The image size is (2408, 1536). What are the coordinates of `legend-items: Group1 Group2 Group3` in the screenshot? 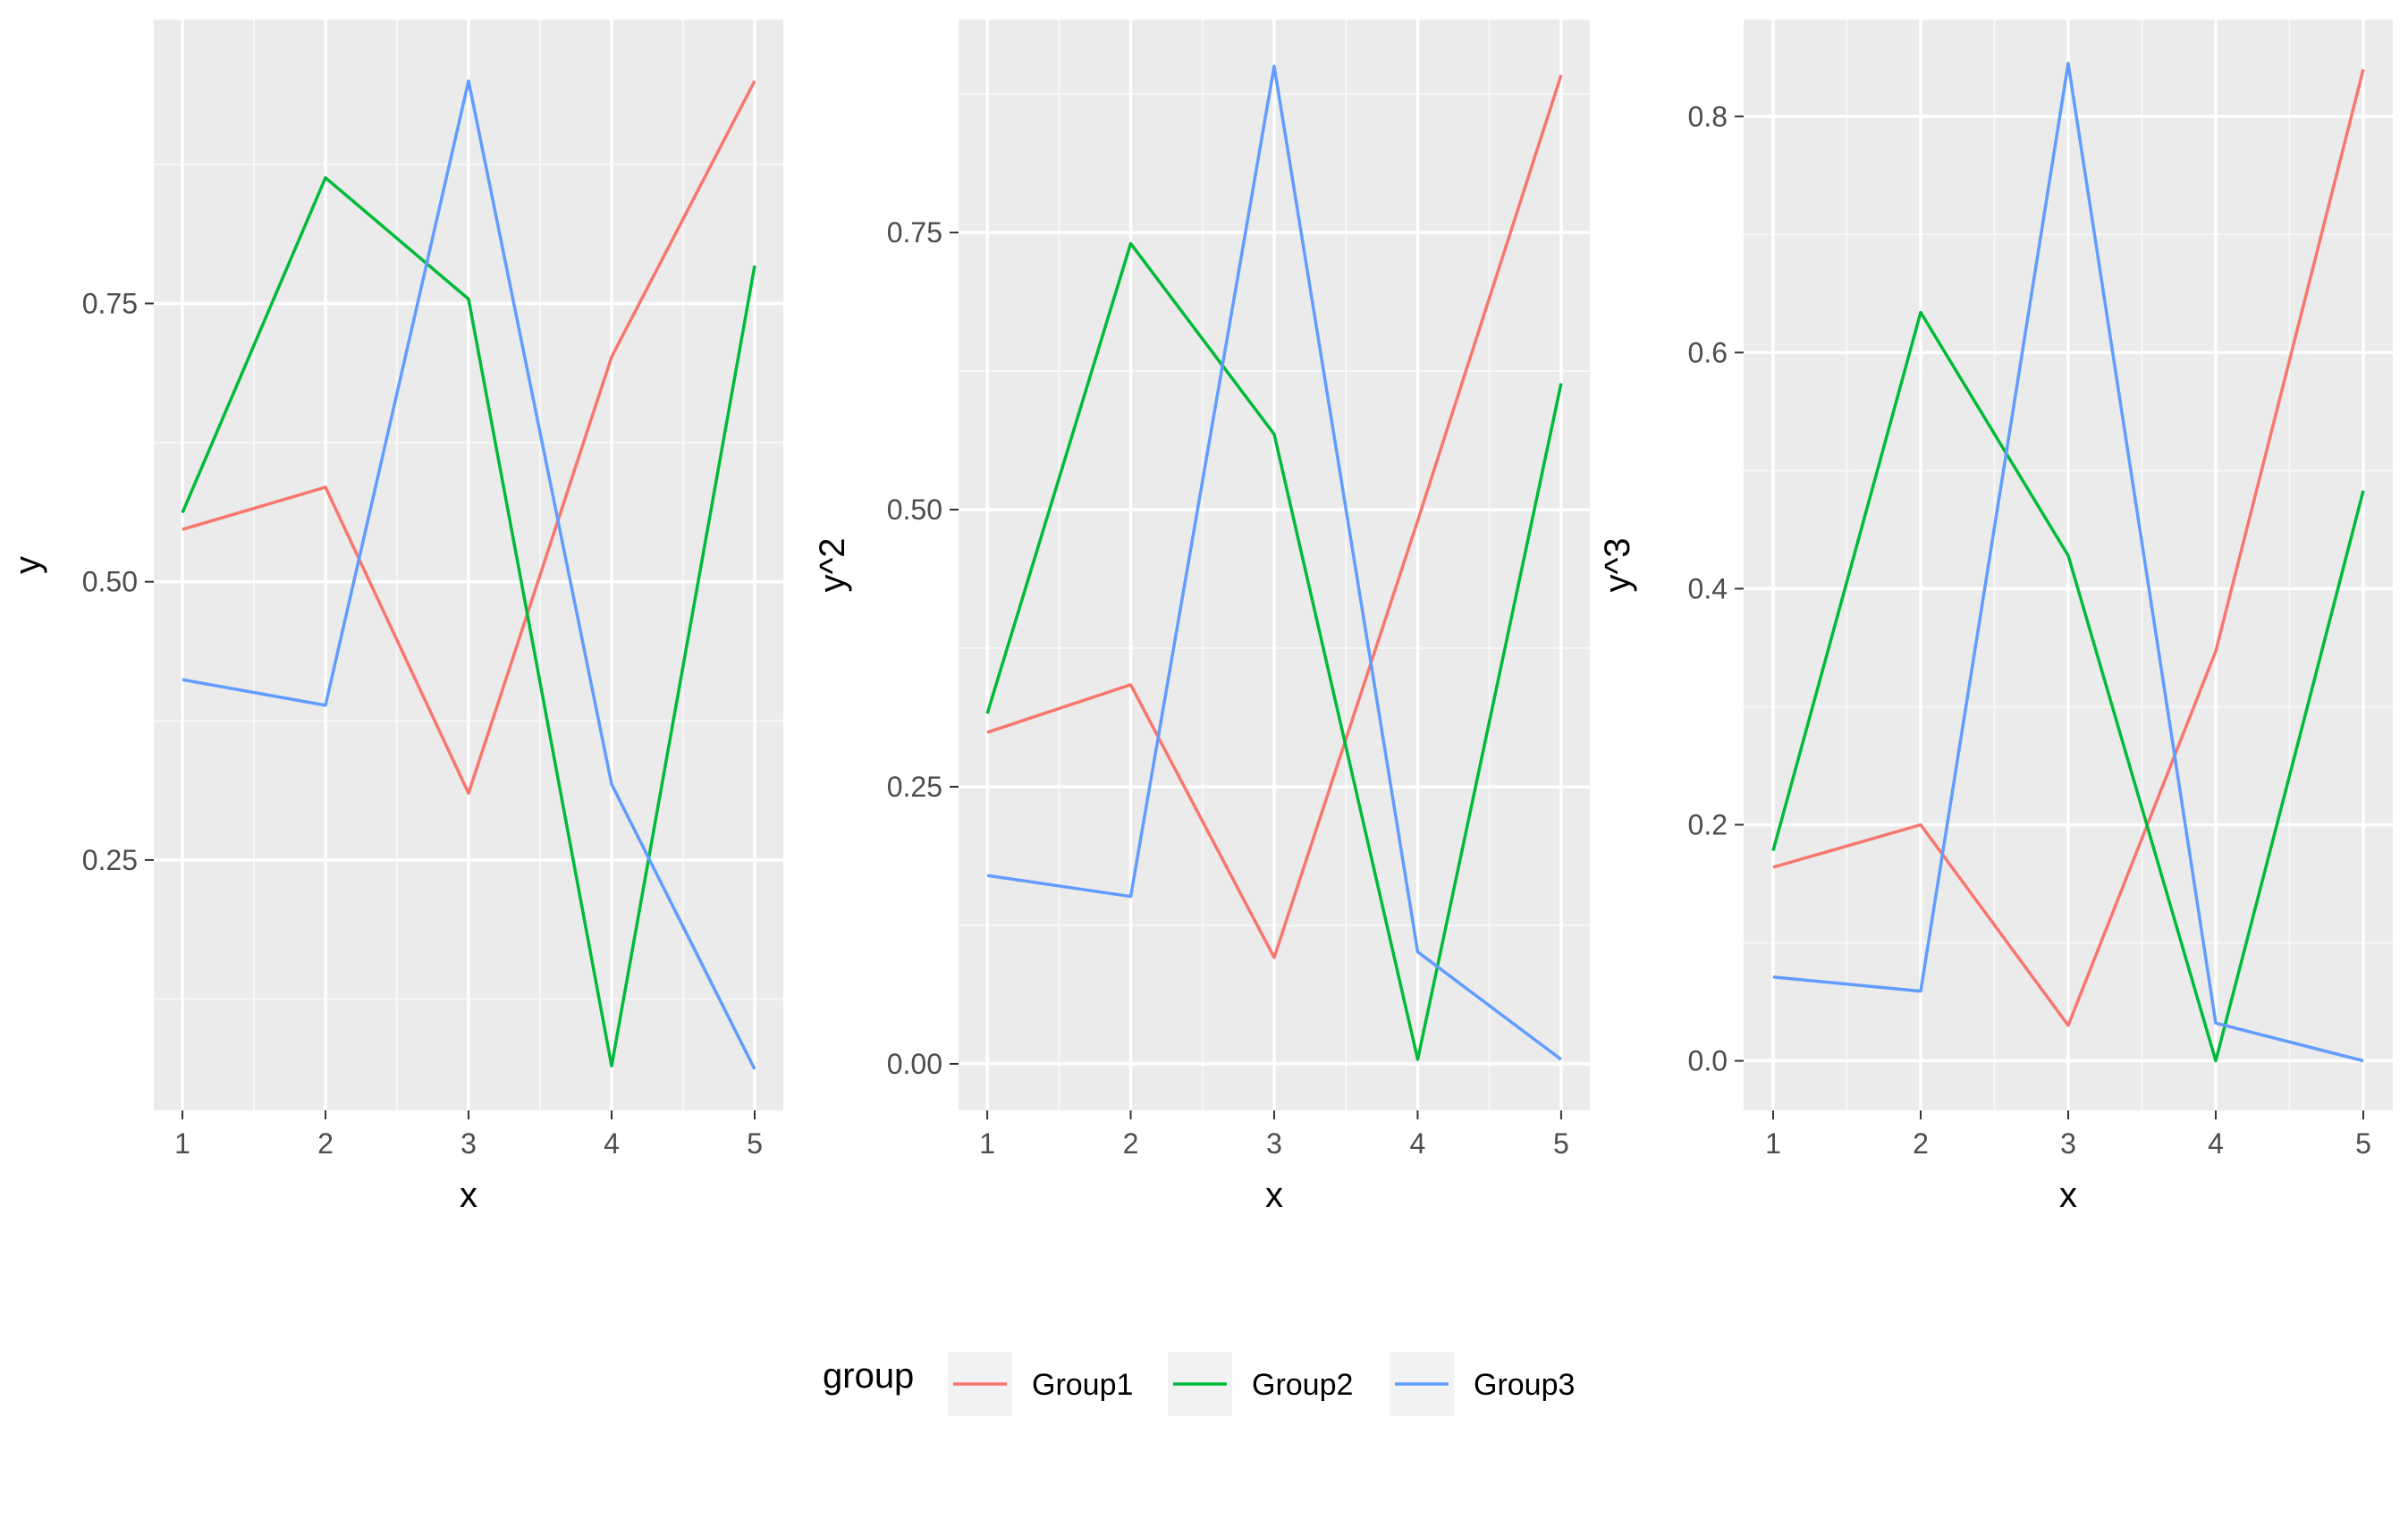 It's located at (1261, 1384).